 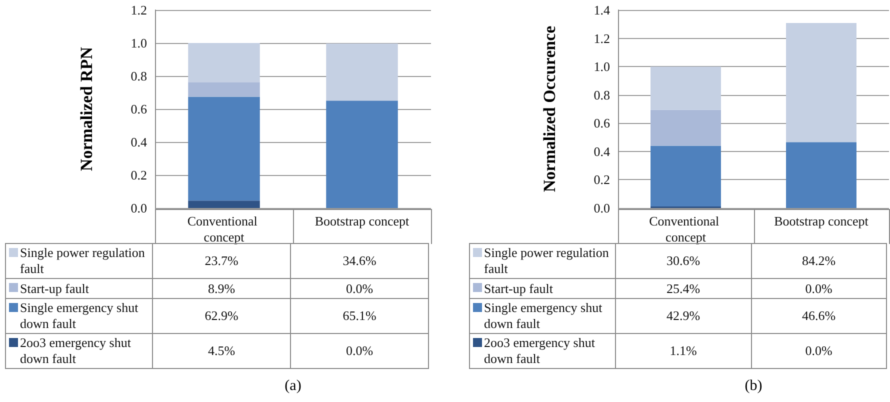 What do you see at coordinates (818, 261) in the screenshot?
I see `data-label: 84.2%` at bounding box center [818, 261].